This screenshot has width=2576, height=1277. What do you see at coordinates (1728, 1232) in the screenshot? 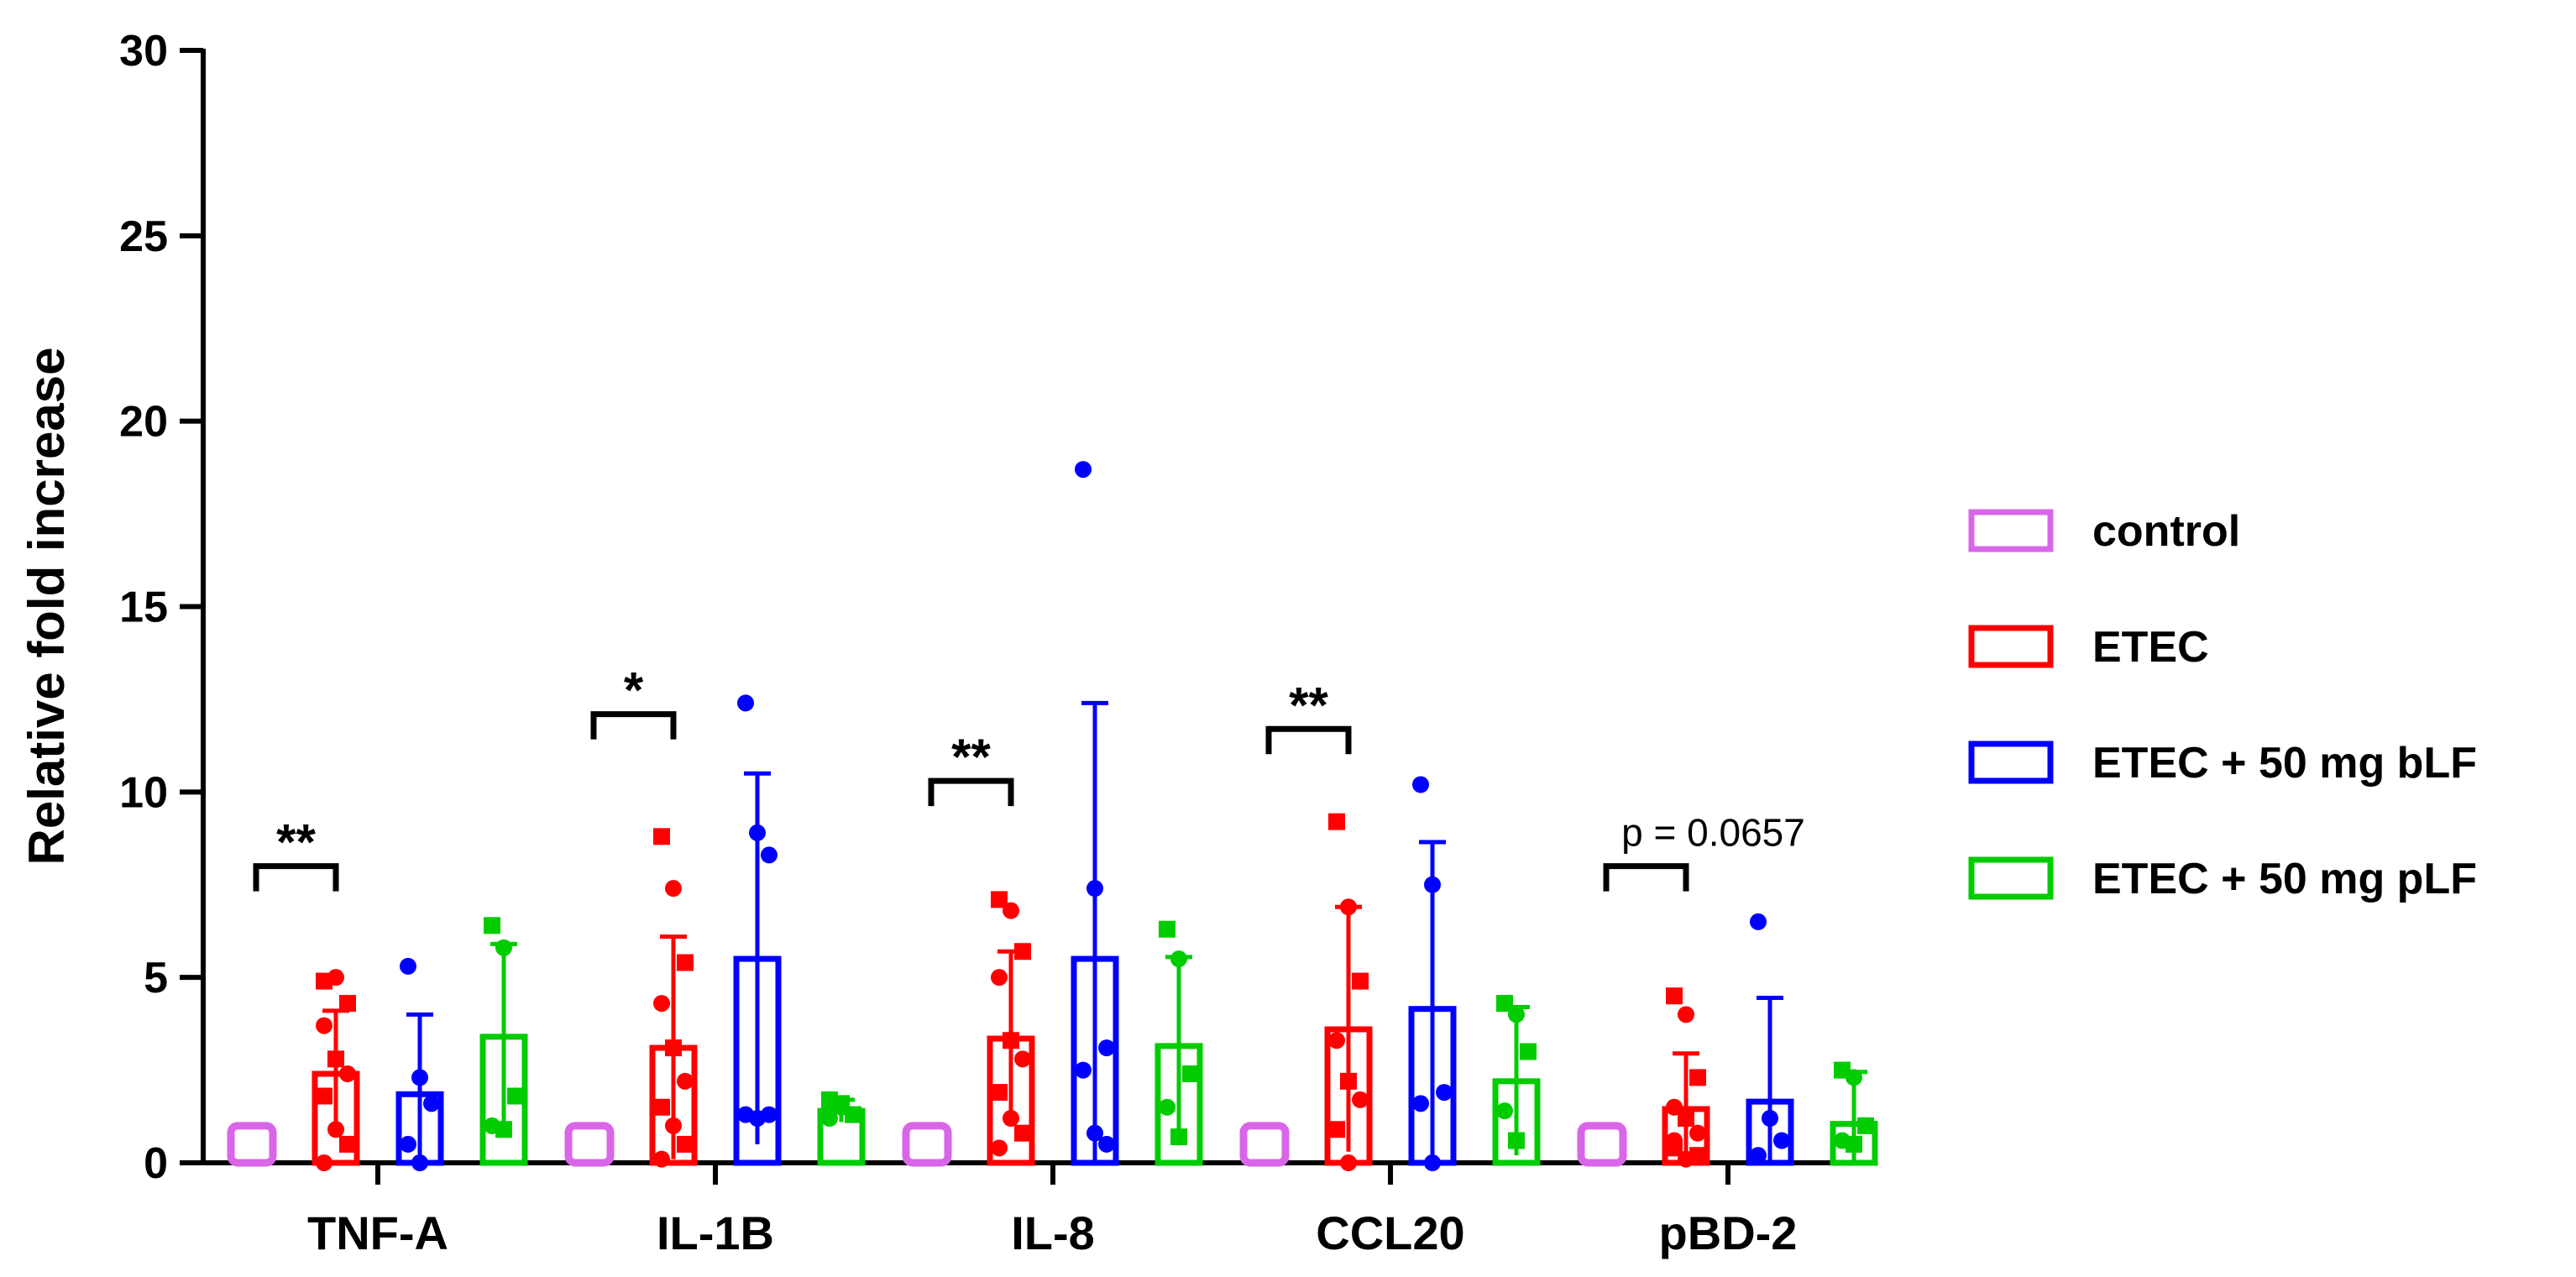
I see `x-category-label: pBD-2` at bounding box center [1728, 1232].